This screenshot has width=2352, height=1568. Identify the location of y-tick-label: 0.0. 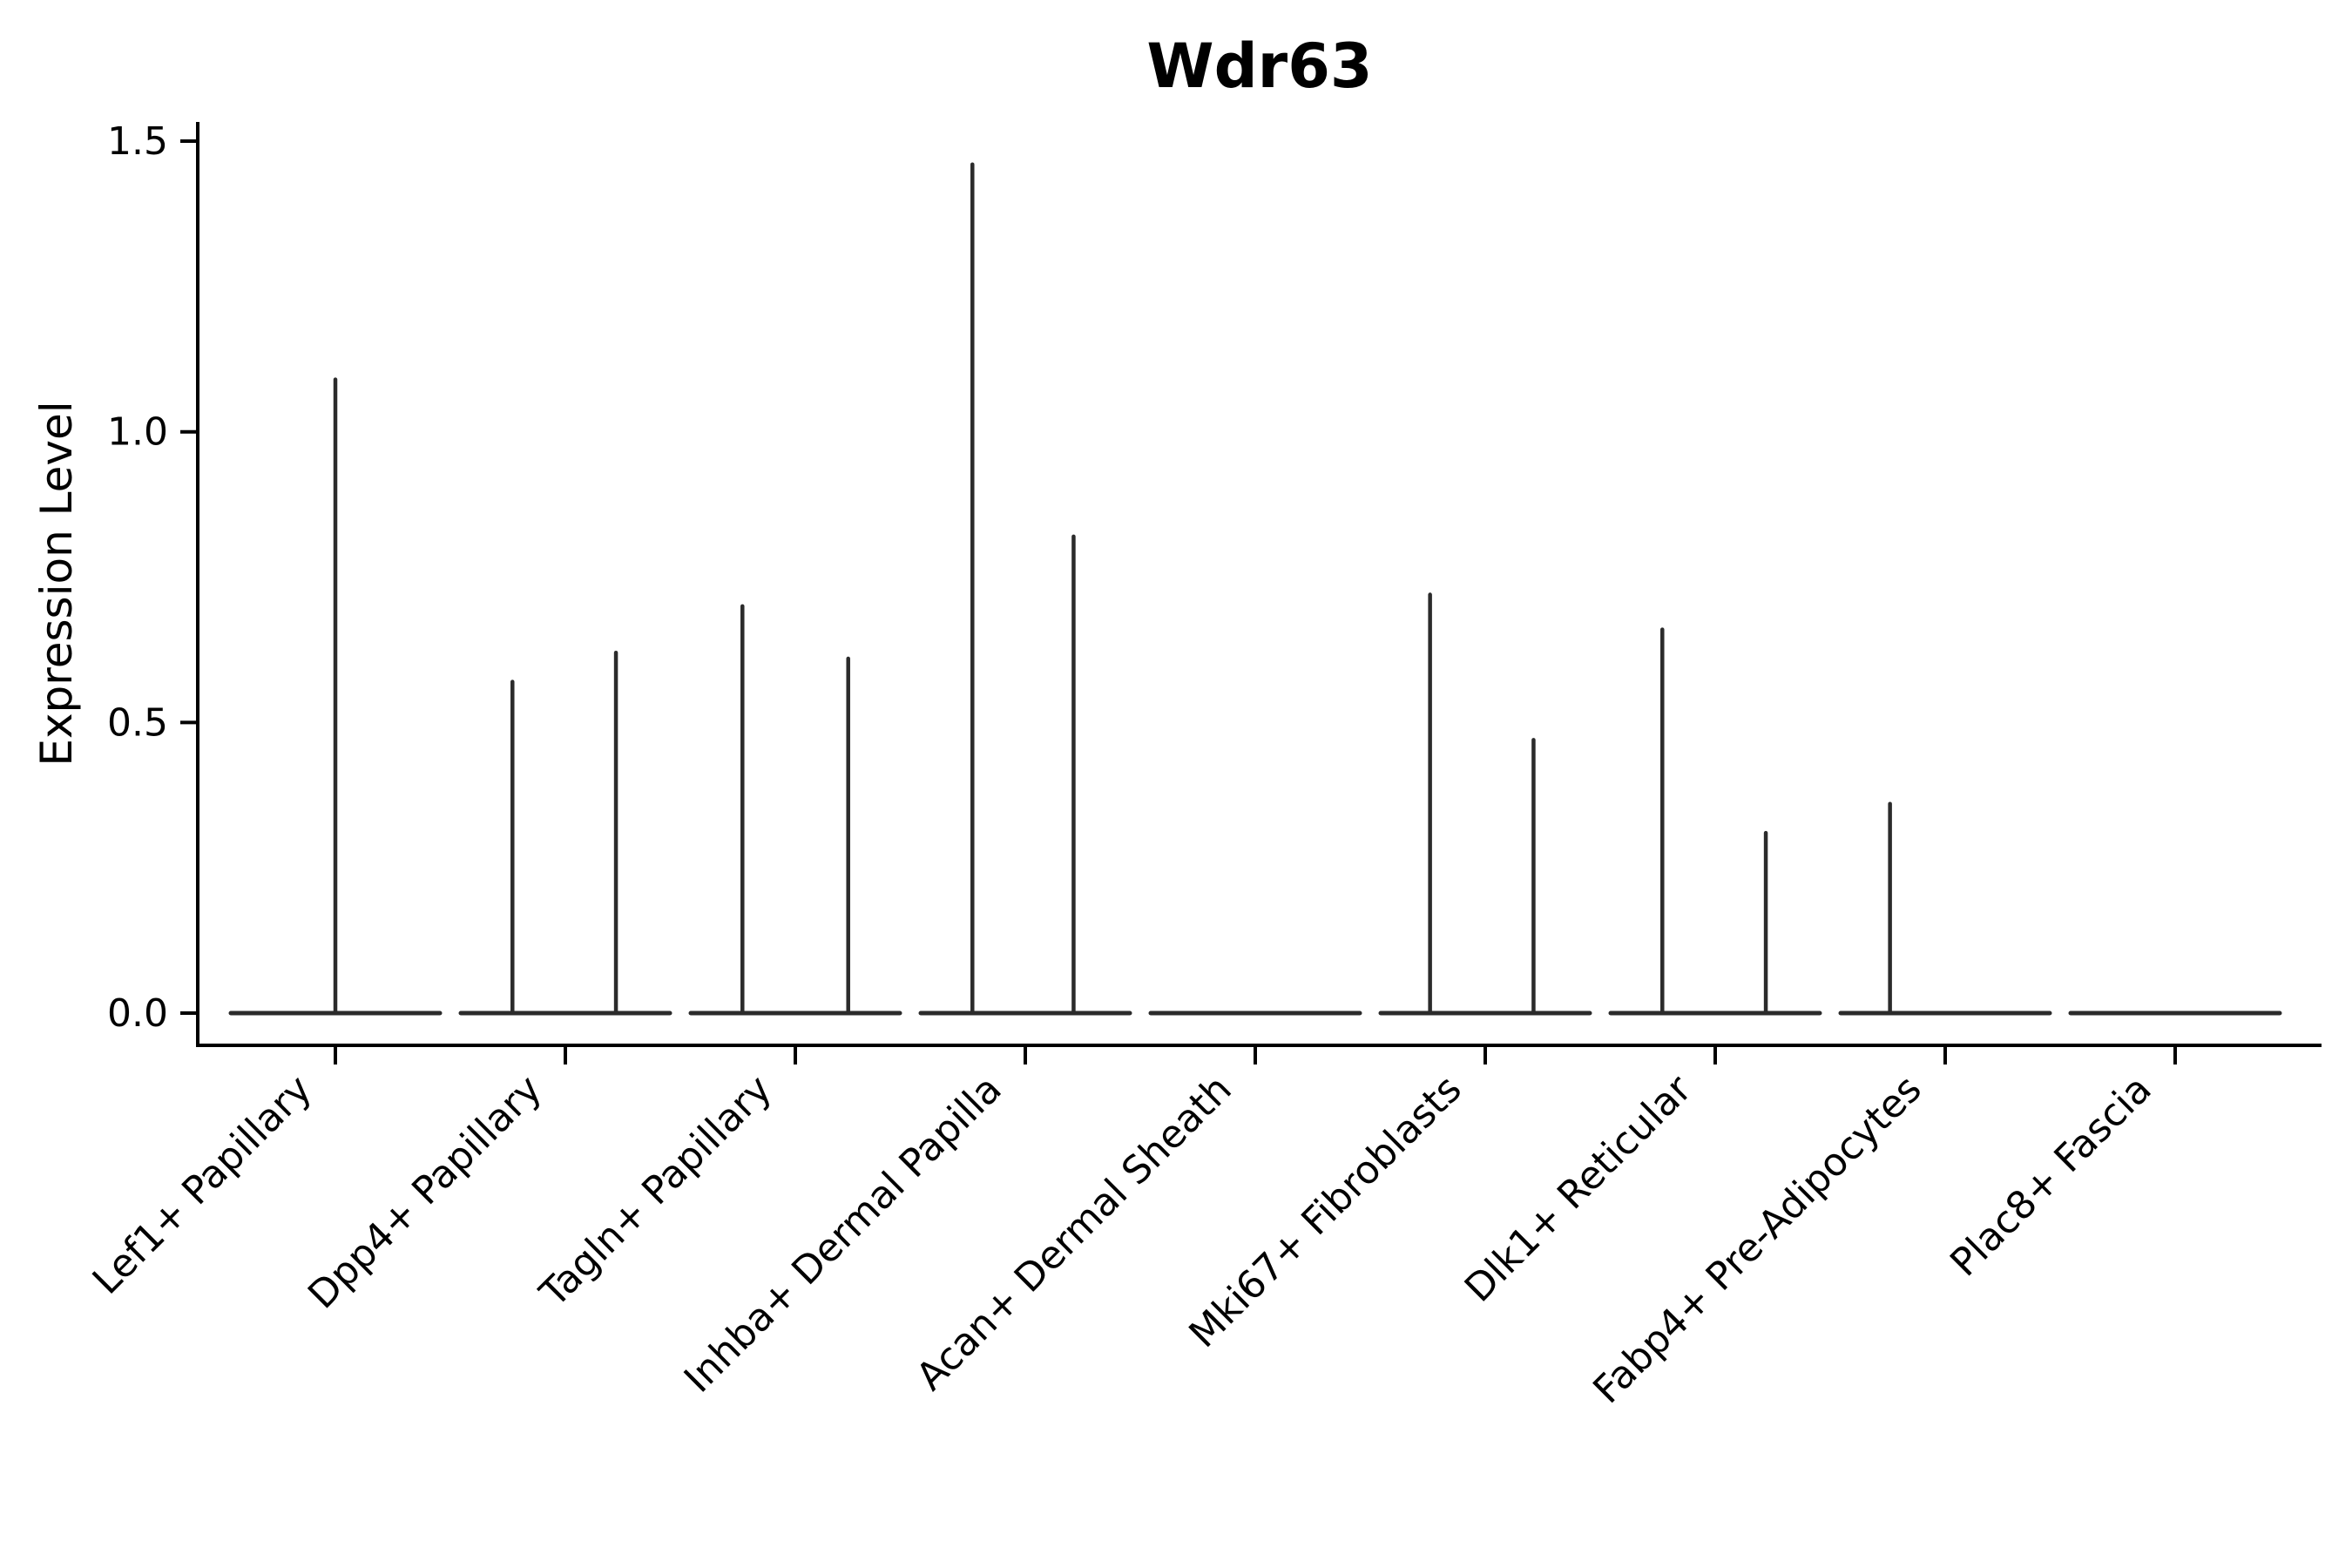
(137, 1014).